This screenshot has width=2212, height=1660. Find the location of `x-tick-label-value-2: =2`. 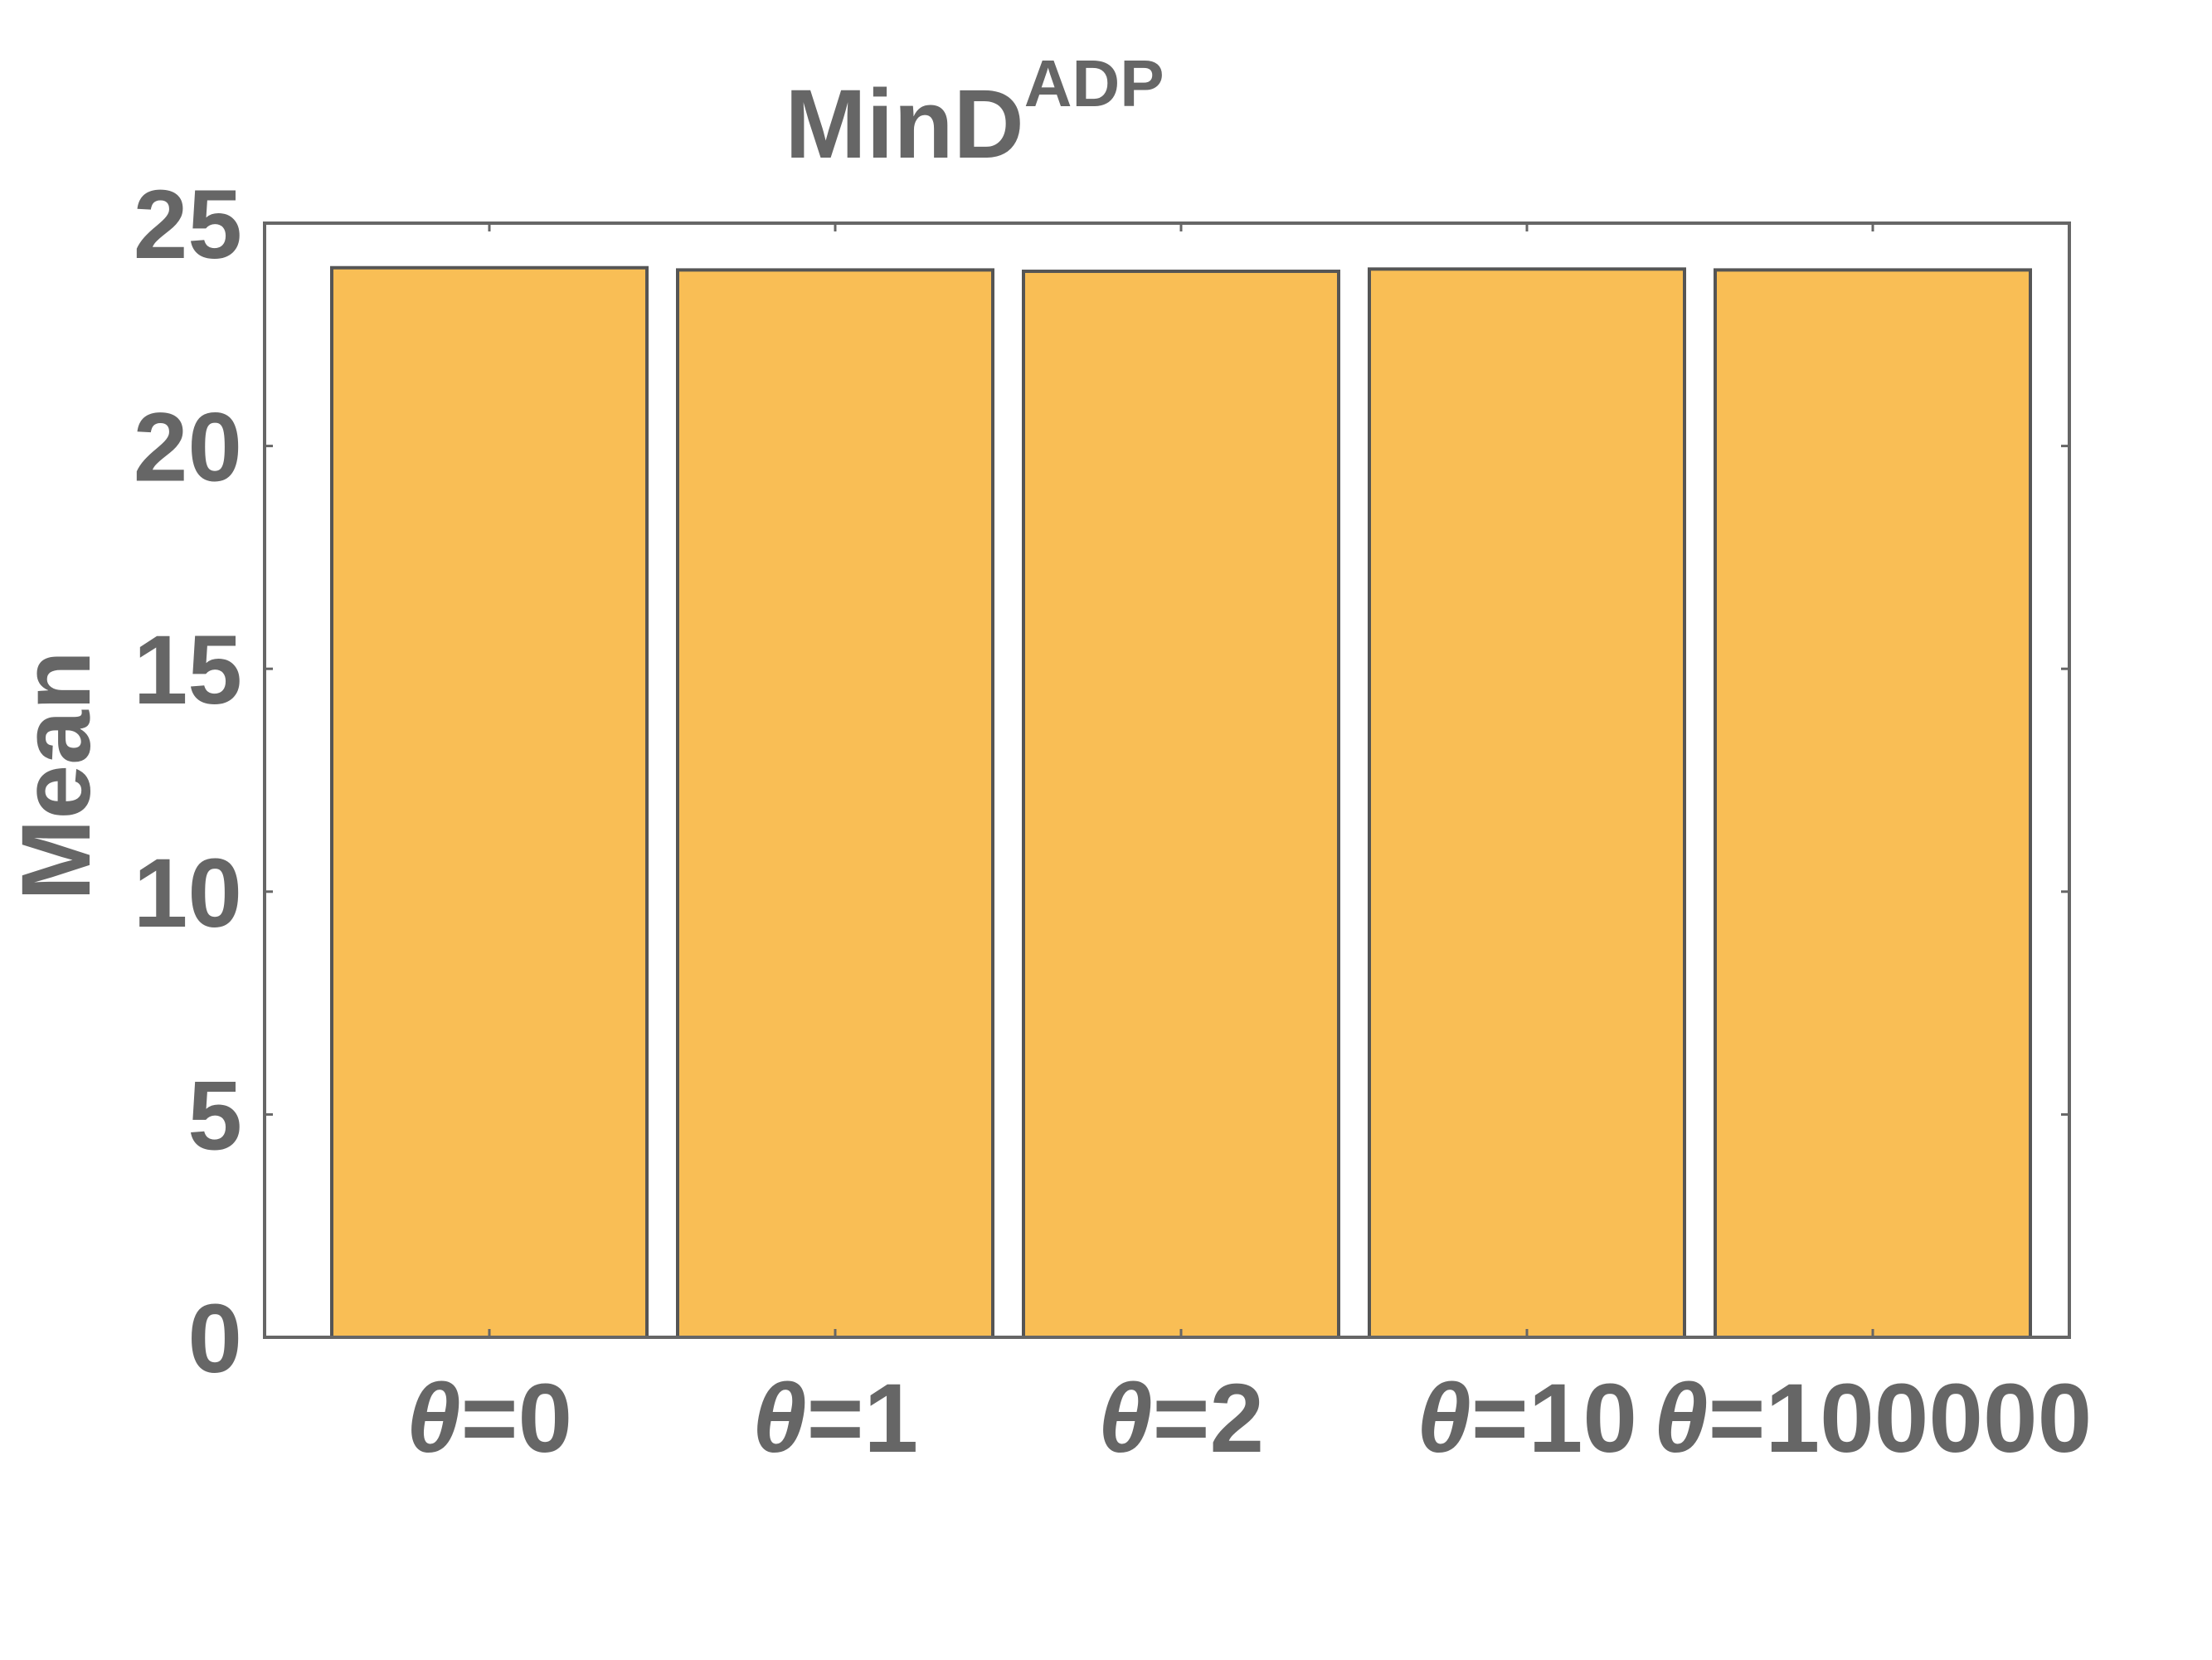

x-tick-label-value-2: =2 is located at coordinates (1209, 1418).